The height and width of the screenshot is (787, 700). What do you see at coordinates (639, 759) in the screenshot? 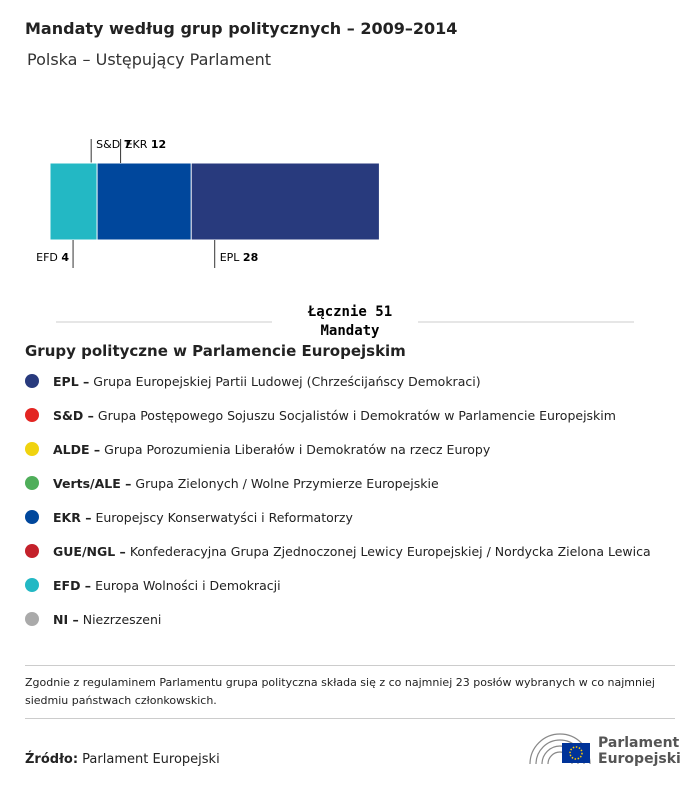
I see `logo-text: Europejski` at bounding box center [639, 759].